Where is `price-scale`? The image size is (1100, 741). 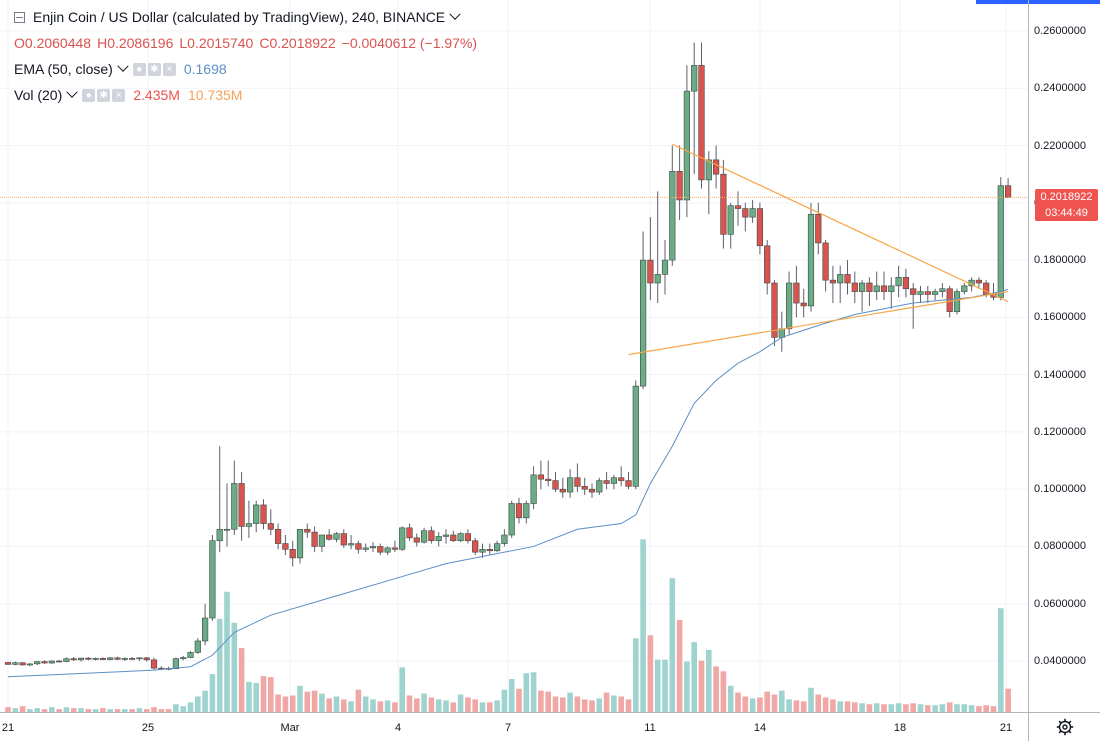 price-scale is located at coordinates (1064, 356).